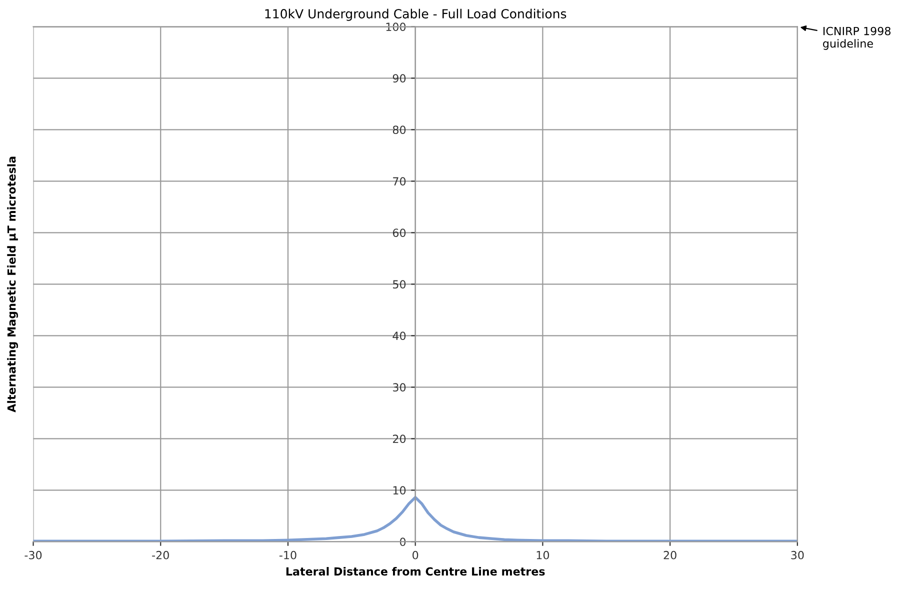 The image size is (899, 592). I want to click on x-tick-label: -20, so click(160, 555).